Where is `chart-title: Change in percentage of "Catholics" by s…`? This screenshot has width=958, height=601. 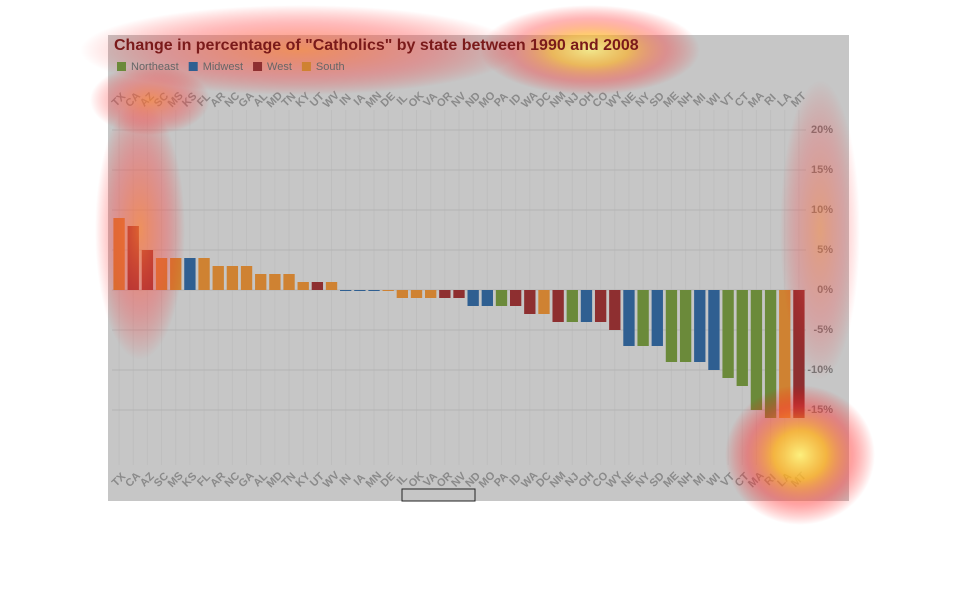
chart-title: Change in percentage of "Catholics" by s… is located at coordinates (376, 45).